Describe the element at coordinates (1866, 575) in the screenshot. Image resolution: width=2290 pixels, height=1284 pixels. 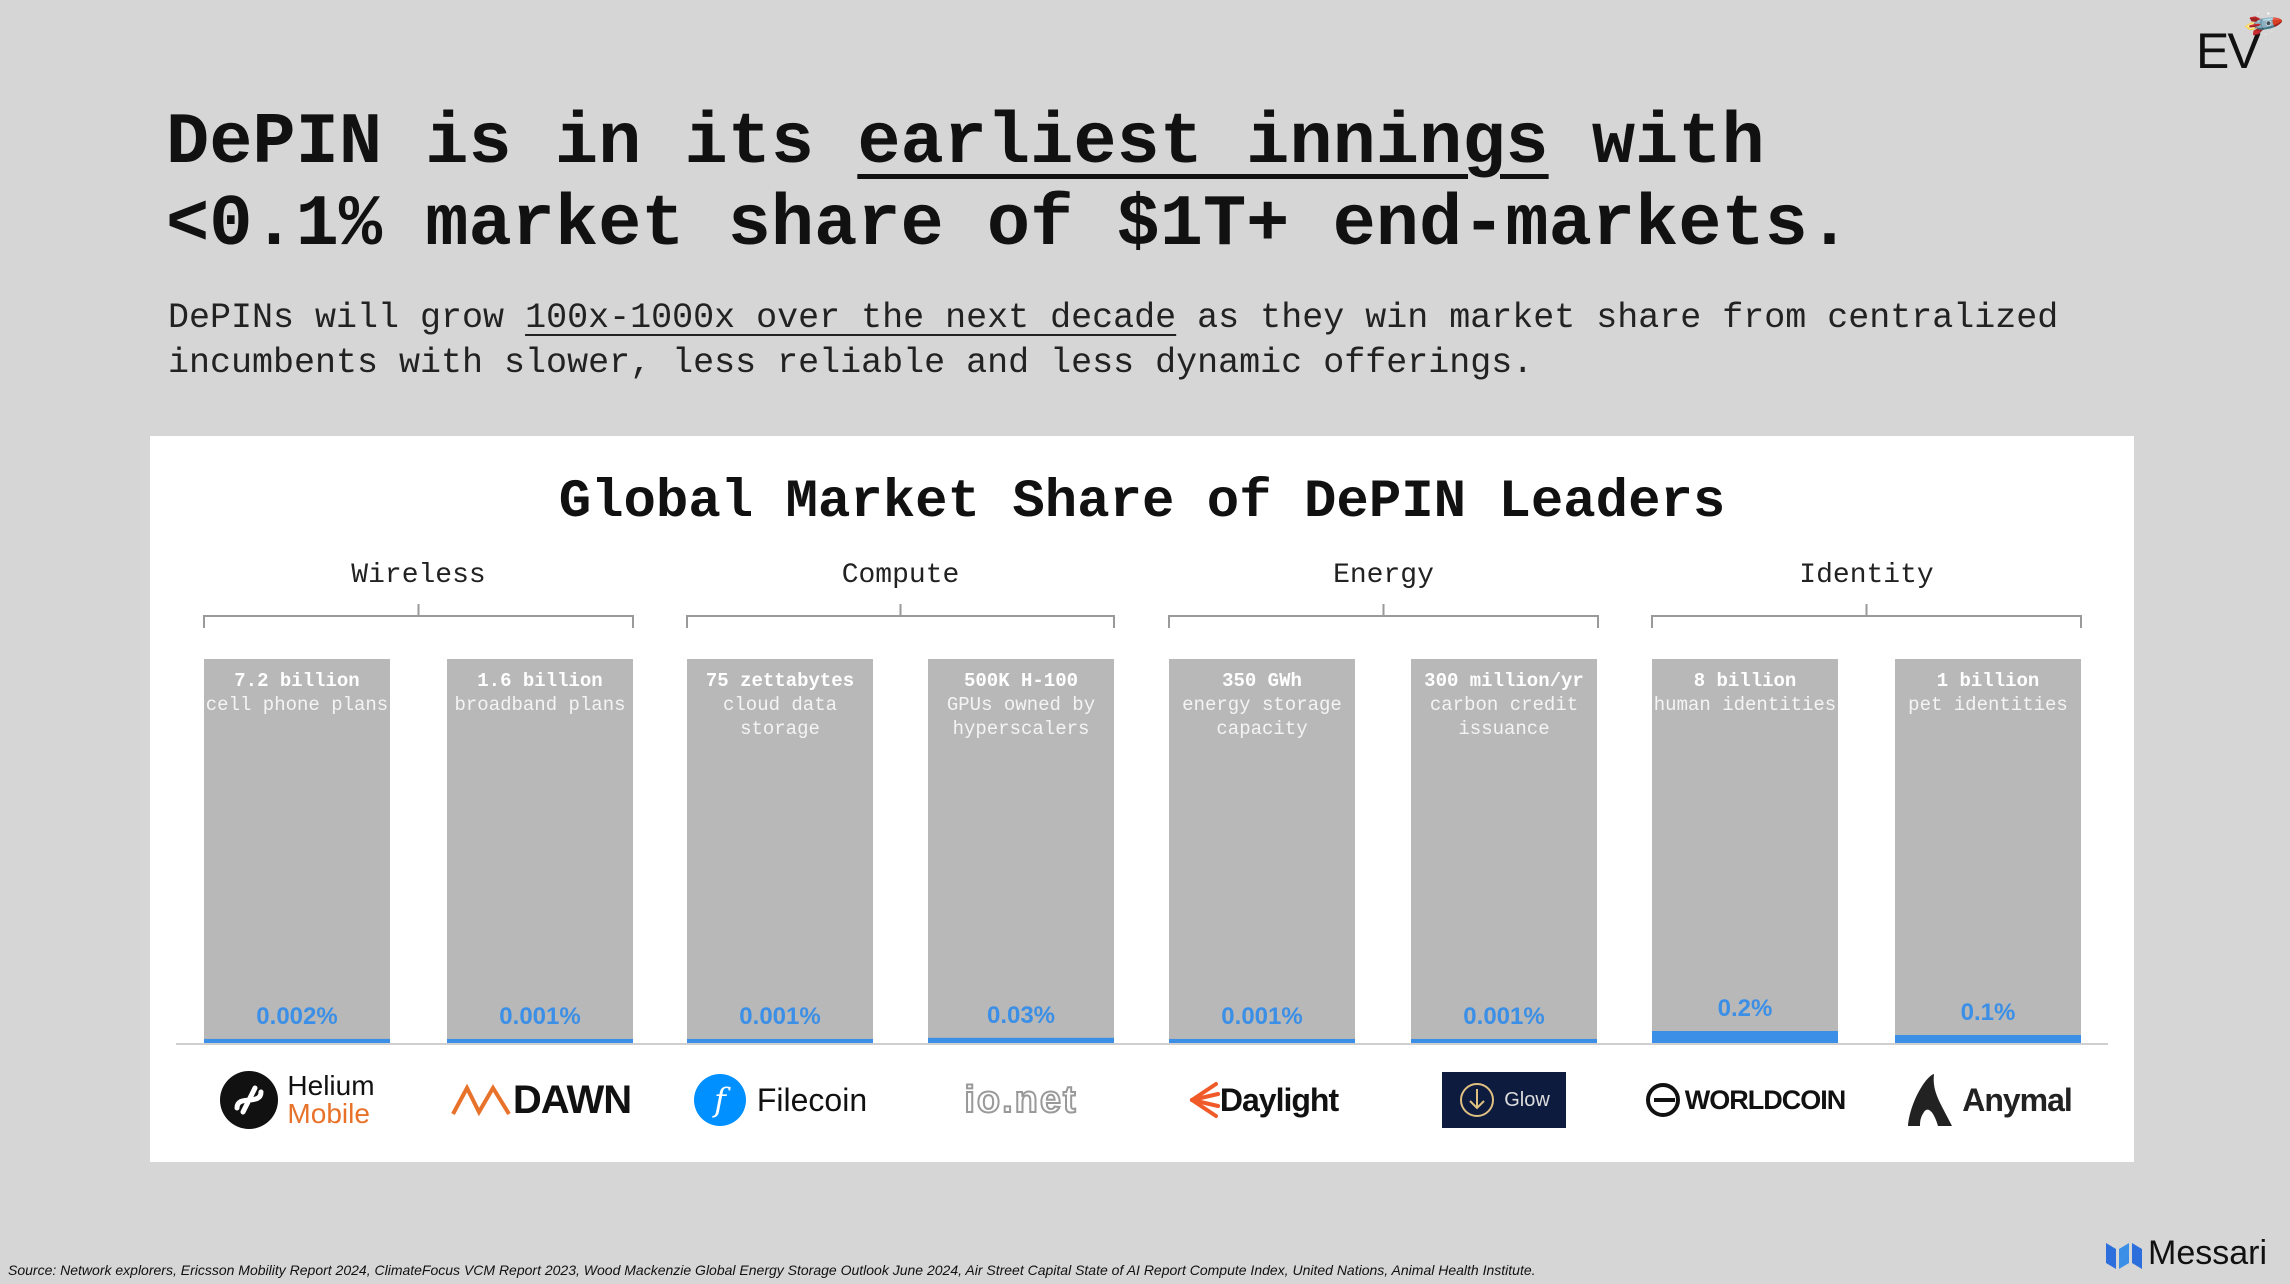
I see `group-label-identity: Identity` at that location.